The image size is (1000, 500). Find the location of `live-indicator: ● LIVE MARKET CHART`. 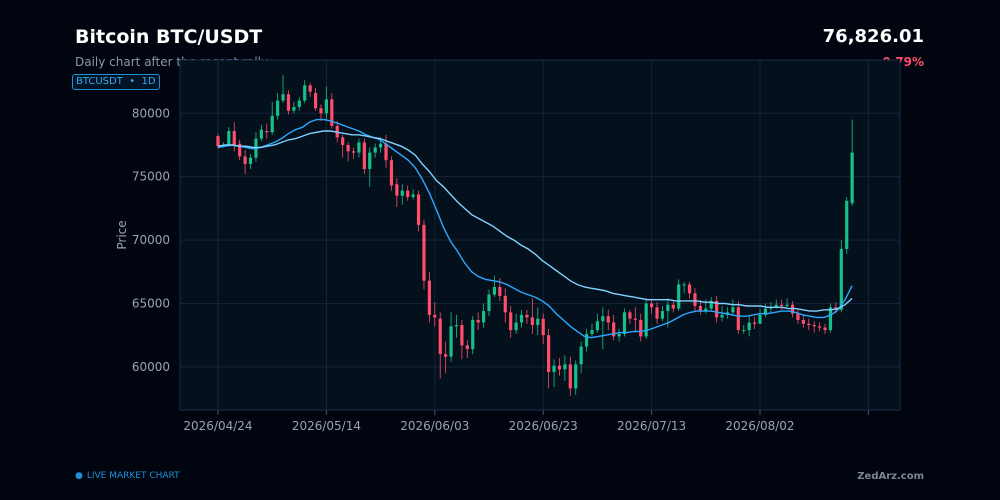

live-indicator: ● LIVE MARKET CHART is located at coordinates (127, 476).